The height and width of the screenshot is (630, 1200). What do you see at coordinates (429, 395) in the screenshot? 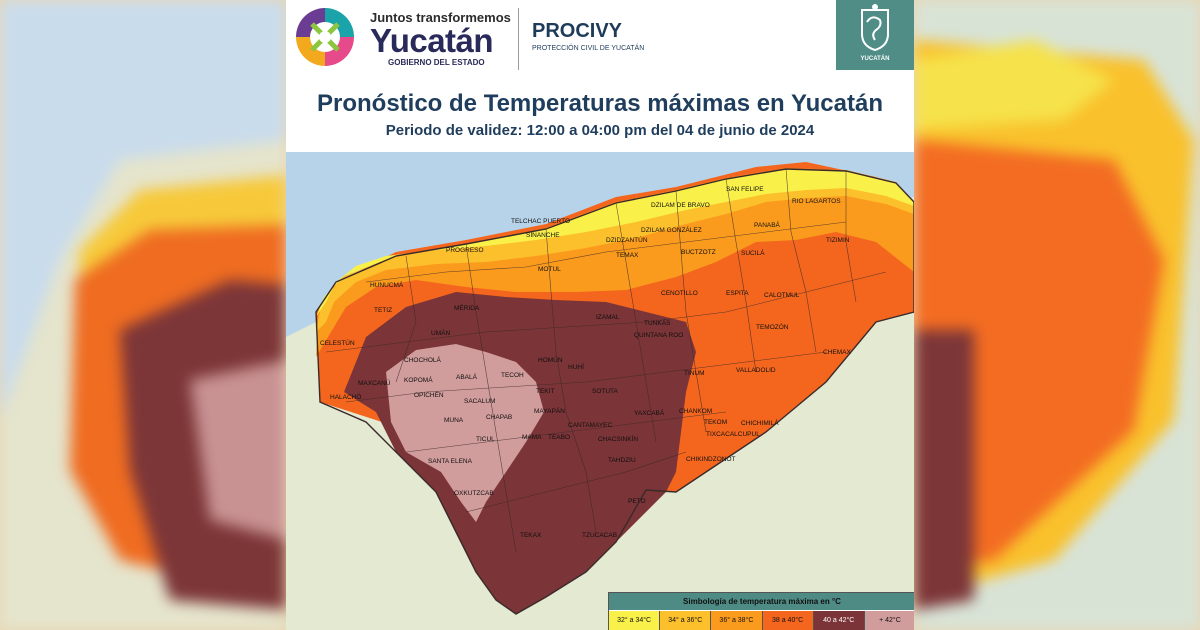
I see `map-label: OPICHÉN` at bounding box center [429, 395].